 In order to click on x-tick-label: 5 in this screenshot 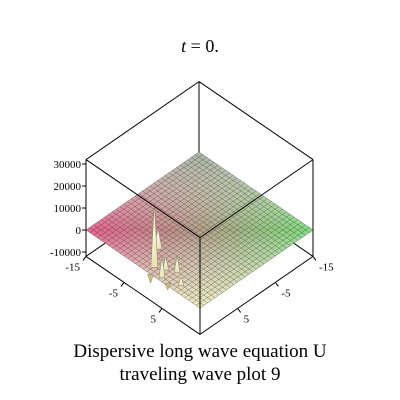, I will do `click(247, 319)`.